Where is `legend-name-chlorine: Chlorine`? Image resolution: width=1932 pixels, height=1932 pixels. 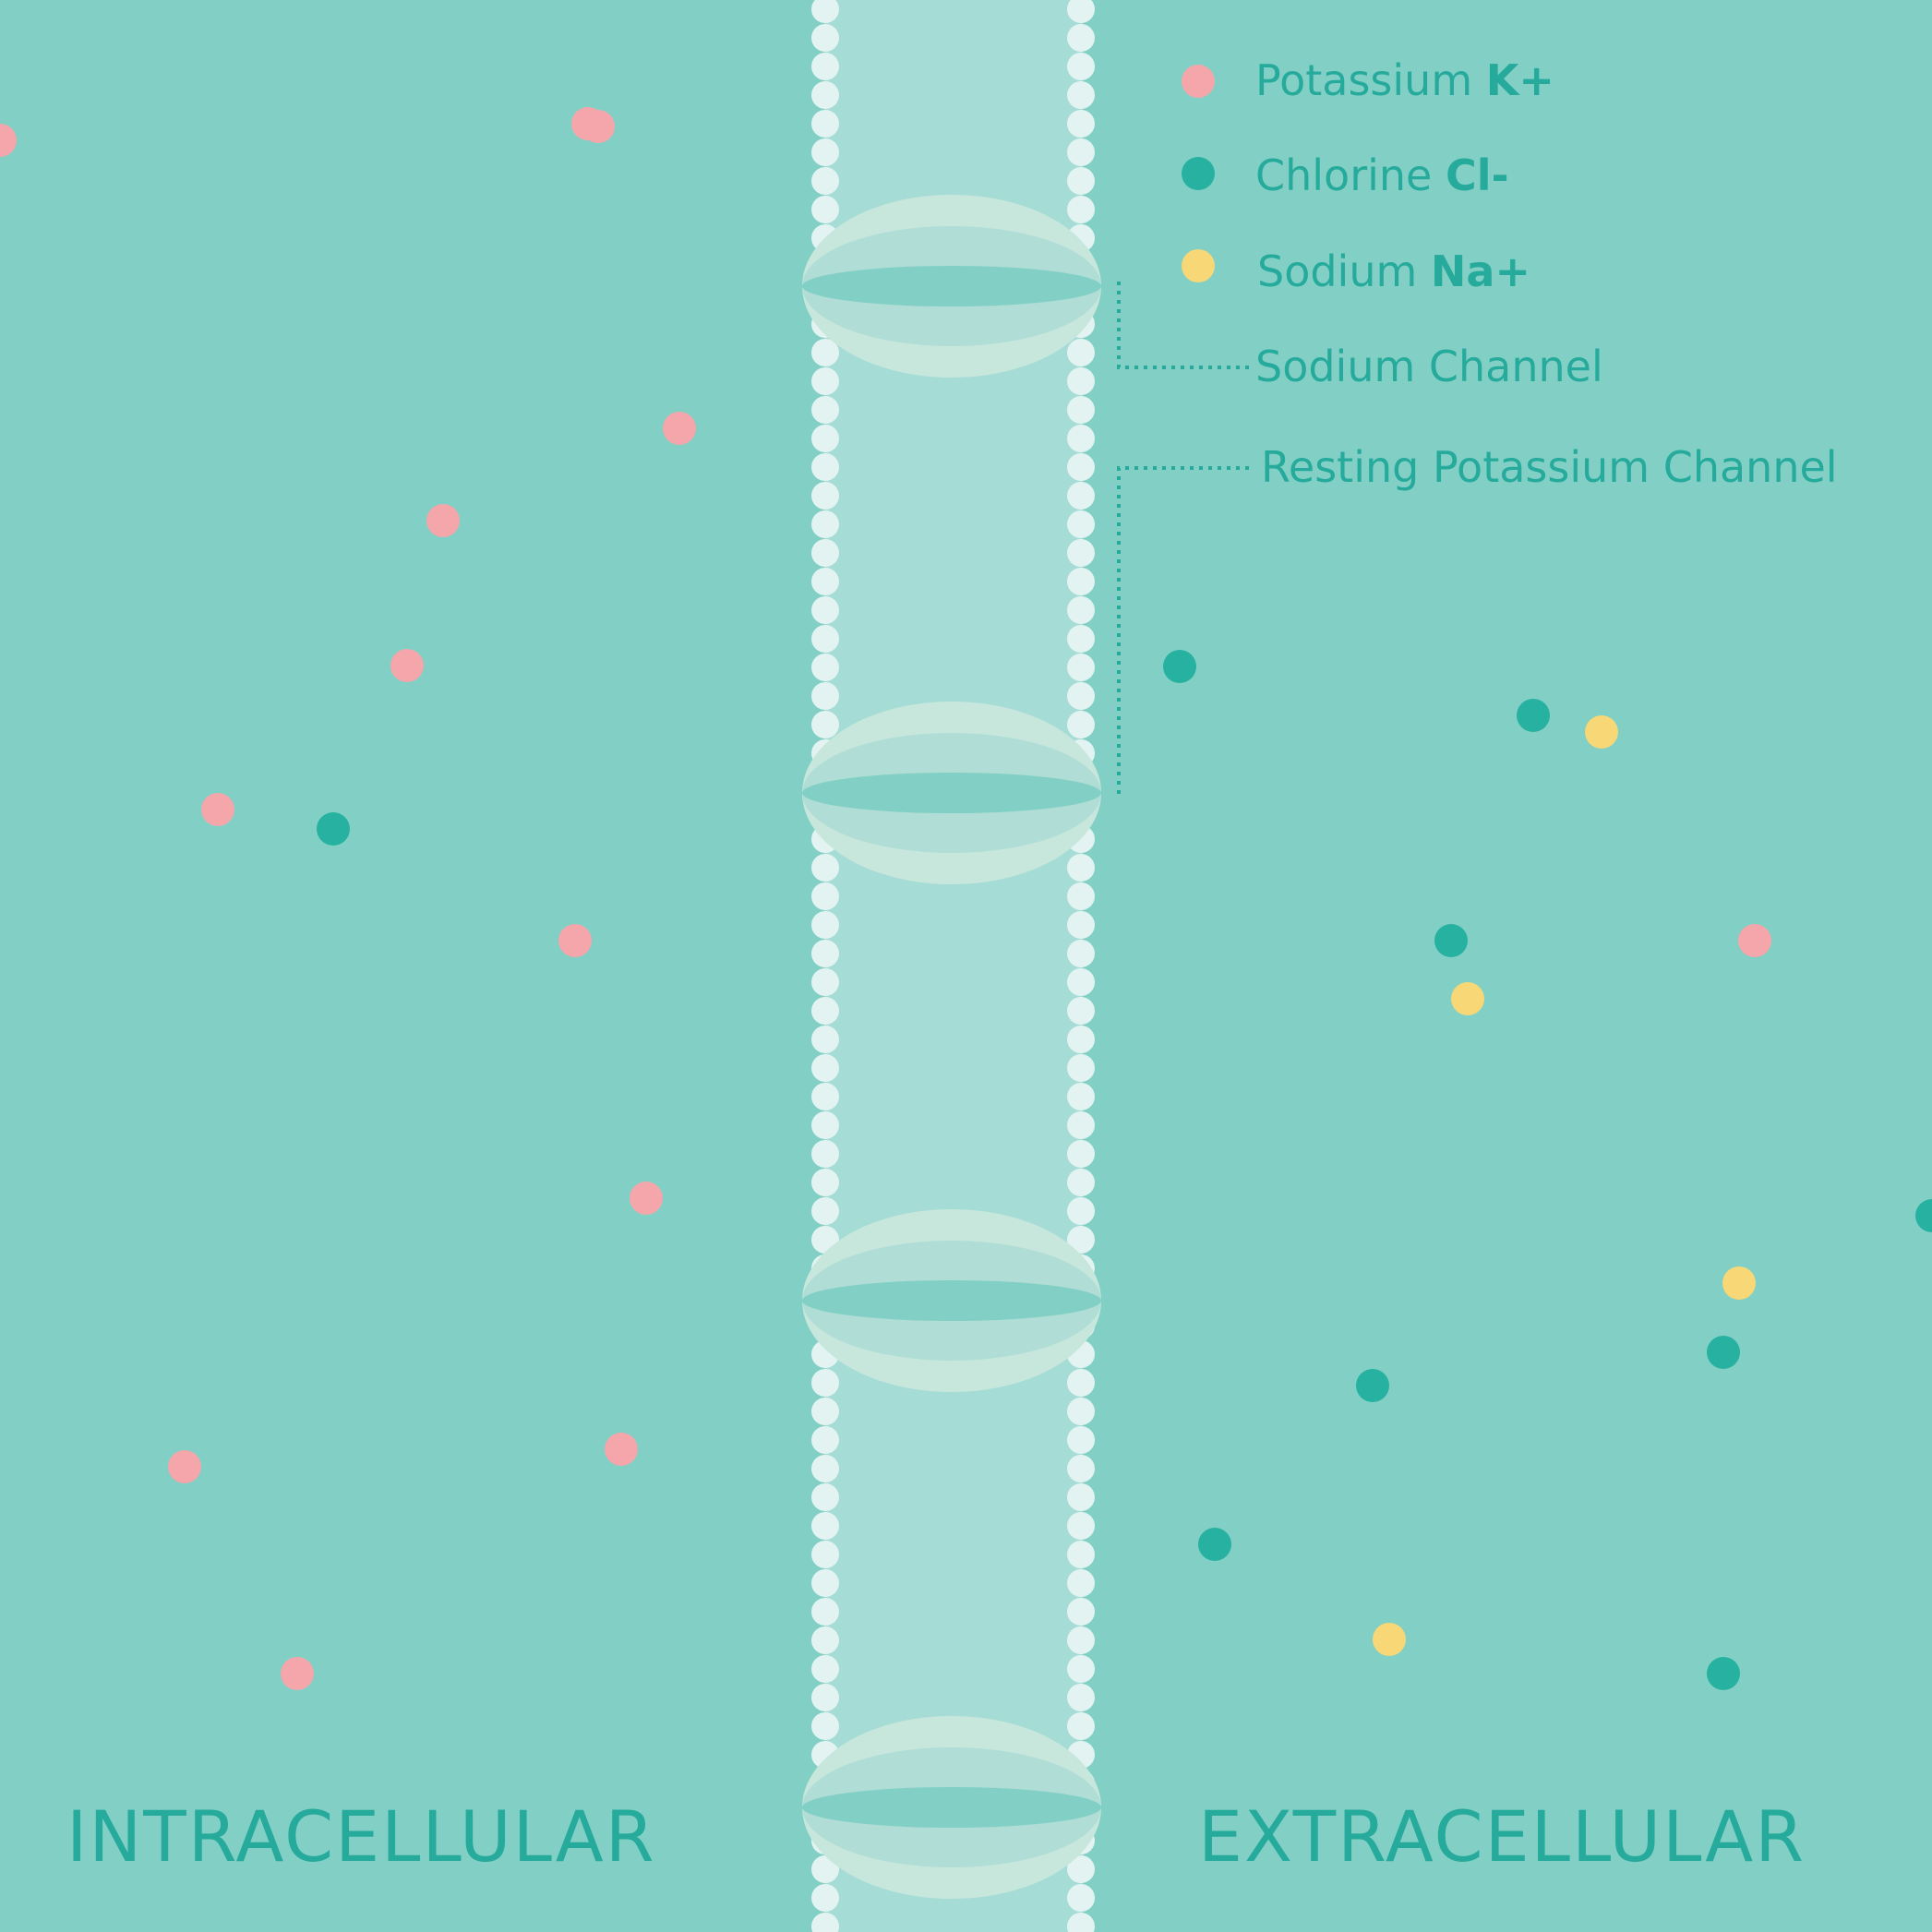 legend-name-chlorine: Chlorine is located at coordinates (1350, 175).